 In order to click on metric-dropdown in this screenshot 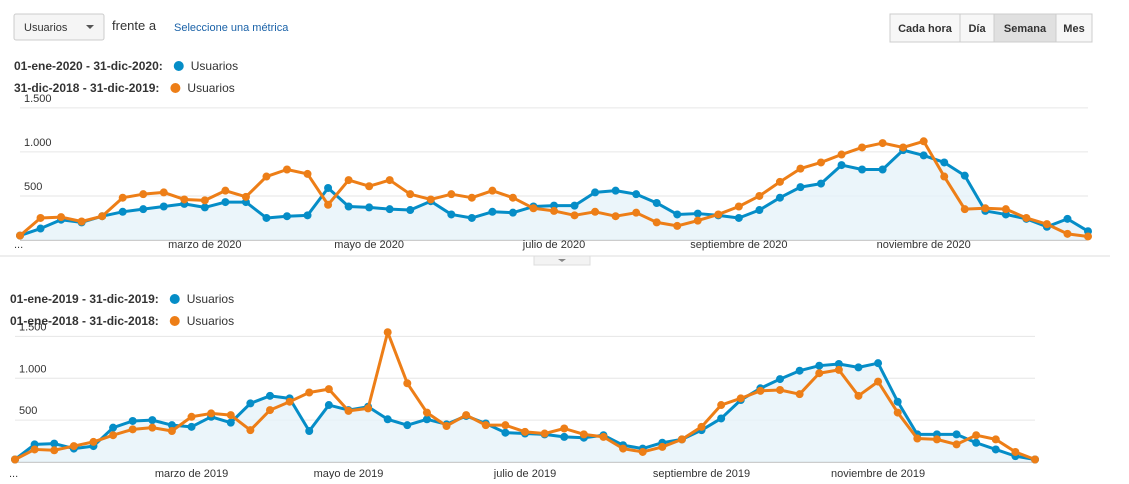, I will do `click(59, 27)`.